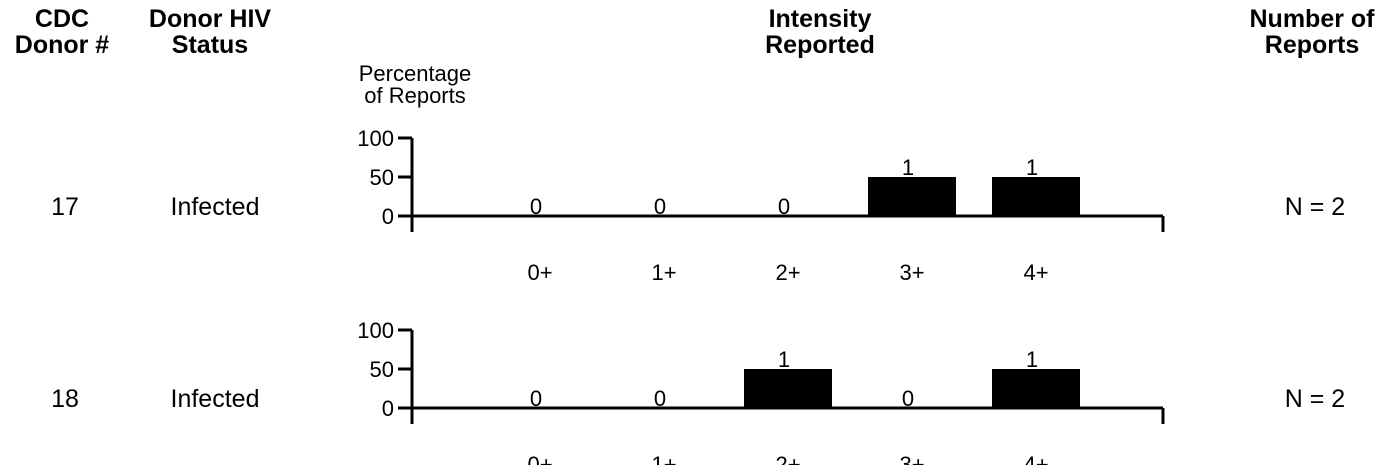 The height and width of the screenshot is (465, 1387). What do you see at coordinates (539, 458) in the screenshot?
I see `chart2-x-tick-label: 0+` at bounding box center [539, 458].